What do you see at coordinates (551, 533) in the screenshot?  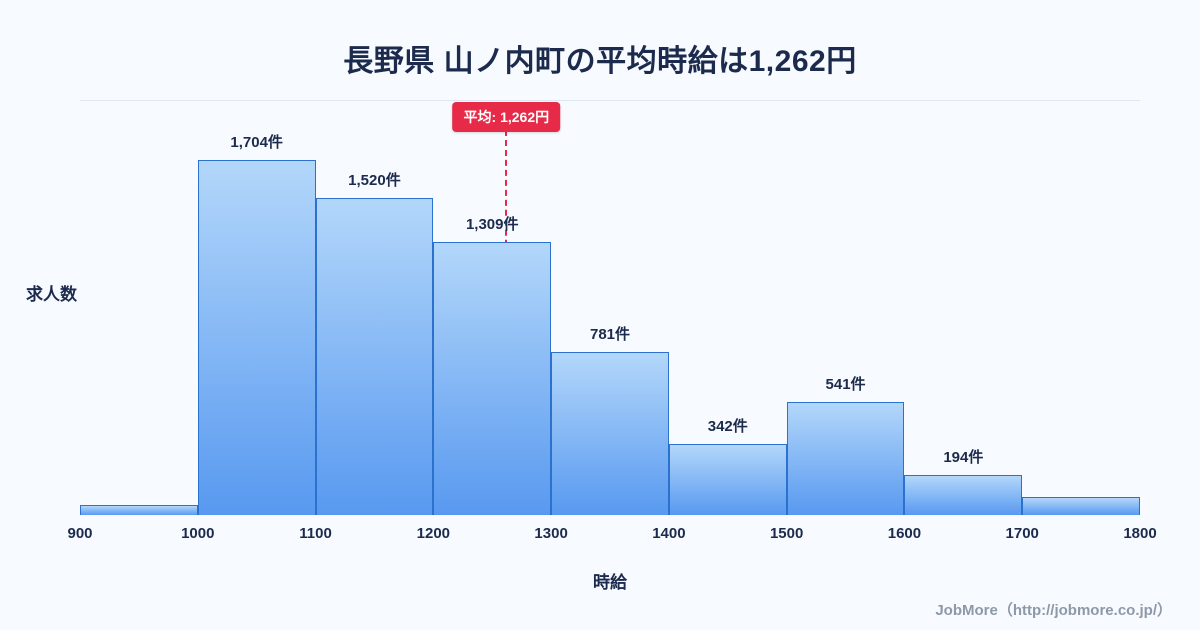 I see `x-tick-label: 1300` at bounding box center [551, 533].